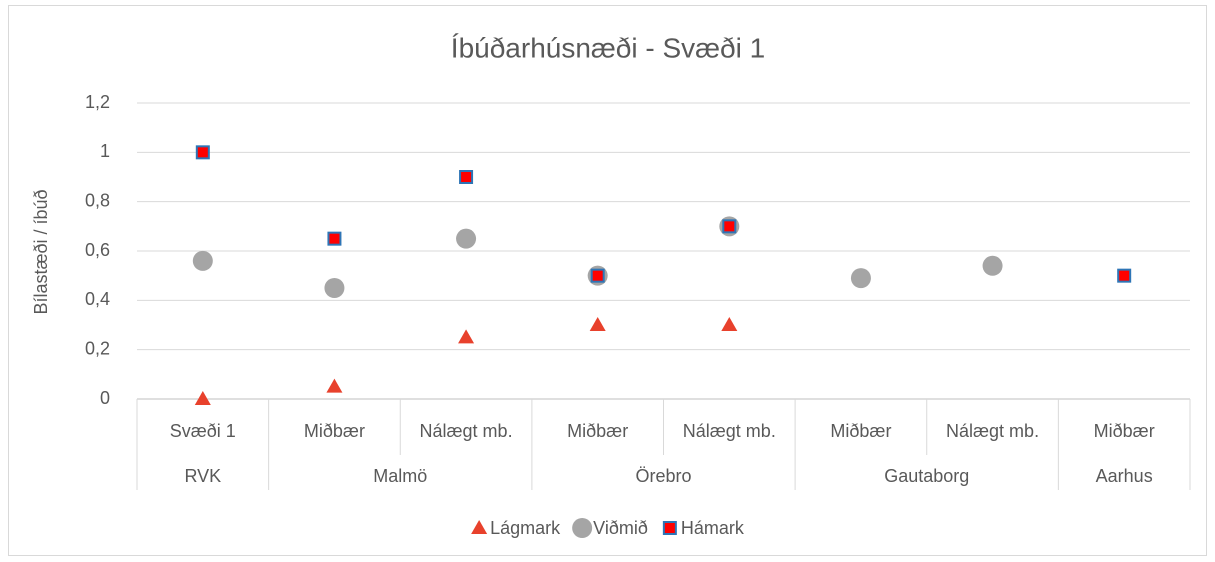 This screenshot has height=562, width=1215. What do you see at coordinates (203, 431) in the screenshot?
I see `x-tick-label: Svæði 1` at bounding box center [203, 431].